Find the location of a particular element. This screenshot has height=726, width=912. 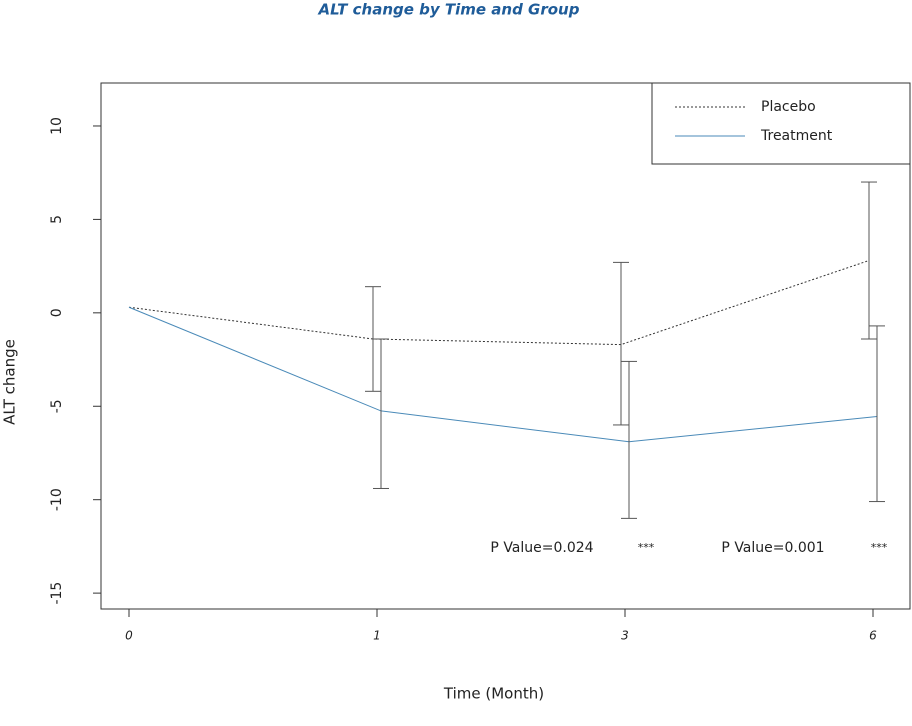

x-tick-label: 0 is located at coordinates (129, 636).